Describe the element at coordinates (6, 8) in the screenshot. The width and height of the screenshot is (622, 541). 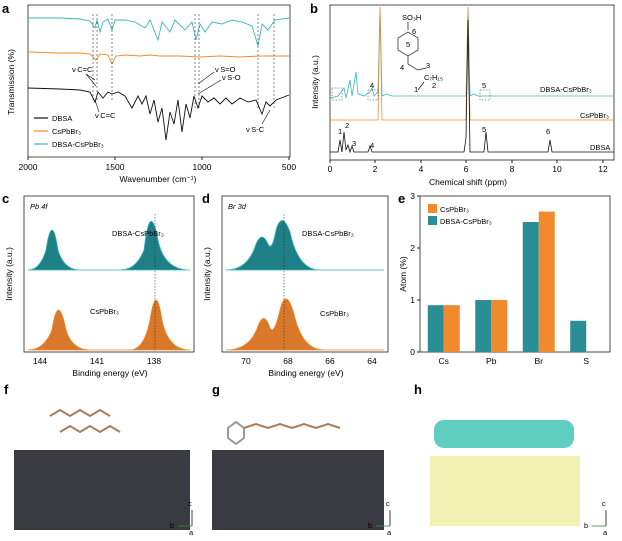
I see `panel-letter-a: a` at that location.